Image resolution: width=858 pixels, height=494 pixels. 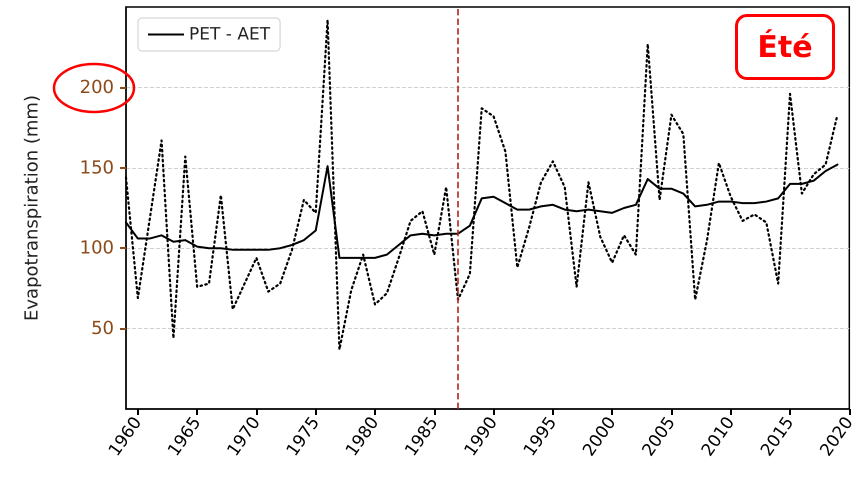 What do you see at coordinates (97, 248) in the screenshot?
I see `y-tick-label: 100` at bounding box center [97, 248].